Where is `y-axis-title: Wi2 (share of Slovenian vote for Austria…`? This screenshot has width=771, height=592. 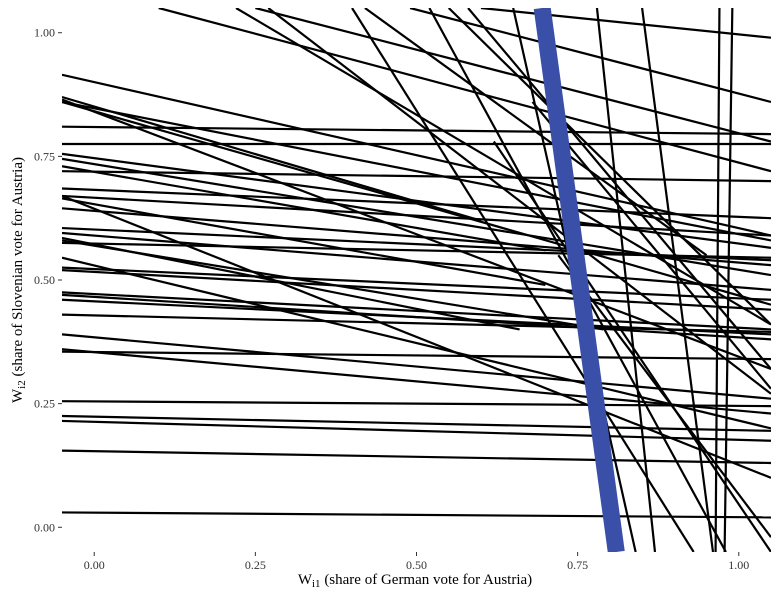
y-axis-title: Wi2 (share of Slovenian vote for Austria… is located at coordinates (19, 280).